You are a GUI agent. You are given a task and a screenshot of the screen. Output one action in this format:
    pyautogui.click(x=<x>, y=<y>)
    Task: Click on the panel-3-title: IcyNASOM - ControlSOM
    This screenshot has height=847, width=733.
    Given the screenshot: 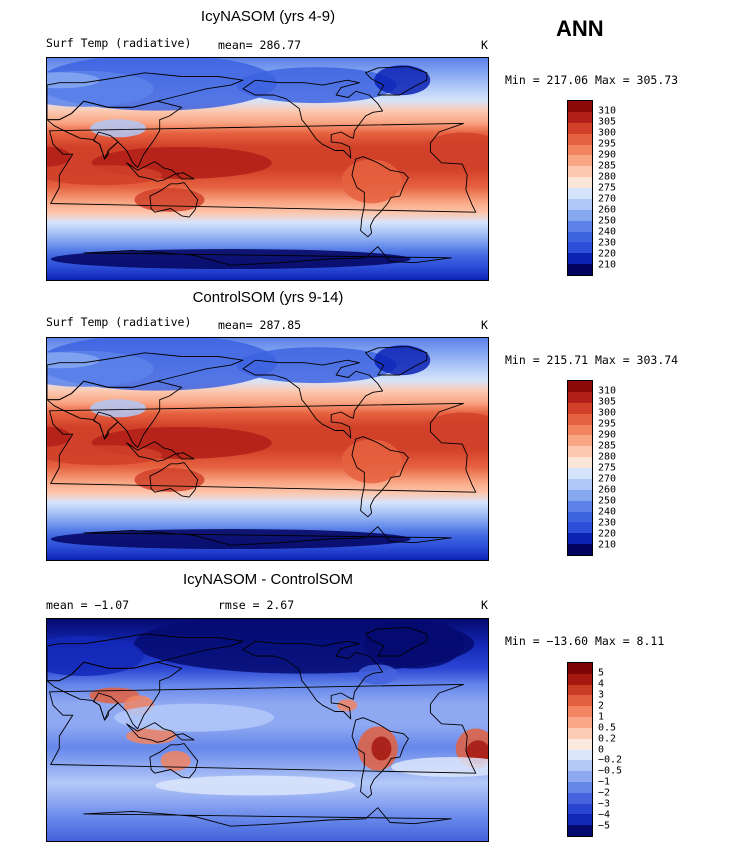 What is the action you would take?
    pyautogui.click(x=268, y=579)
    